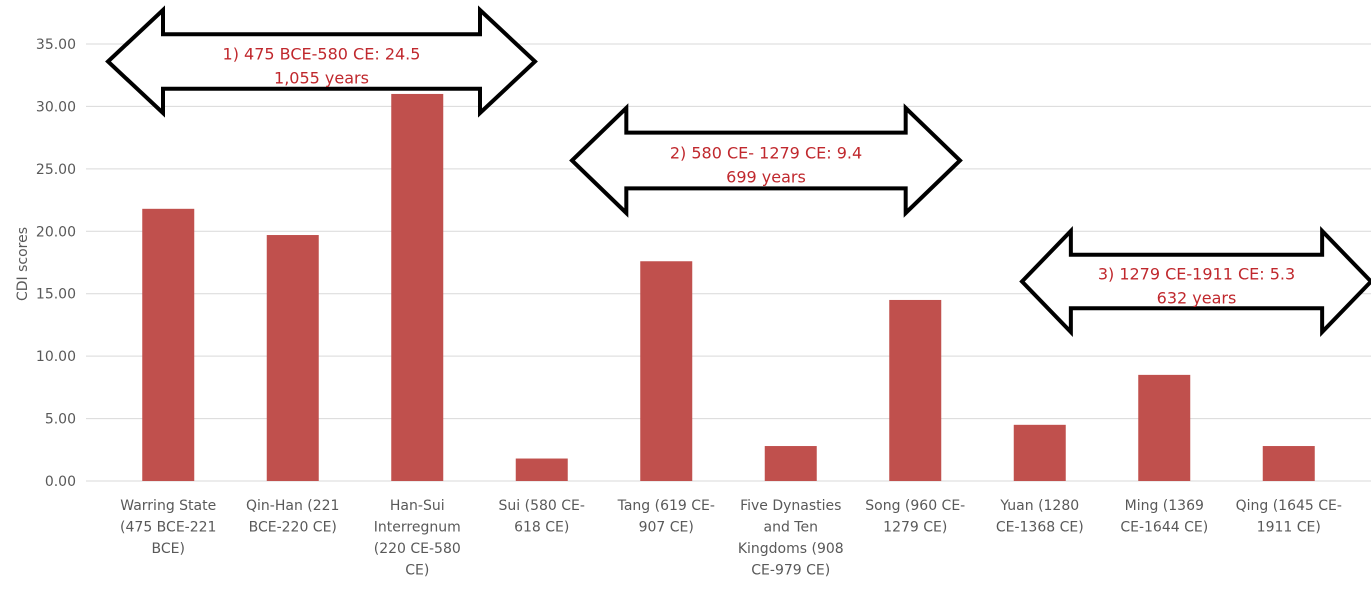  What do you see at coordinates (1196, 274) in the screenshot?
I see `annotation-period: 3) 1279 CE-1911 CE: 5.3` at bounding box center [1196, 274].